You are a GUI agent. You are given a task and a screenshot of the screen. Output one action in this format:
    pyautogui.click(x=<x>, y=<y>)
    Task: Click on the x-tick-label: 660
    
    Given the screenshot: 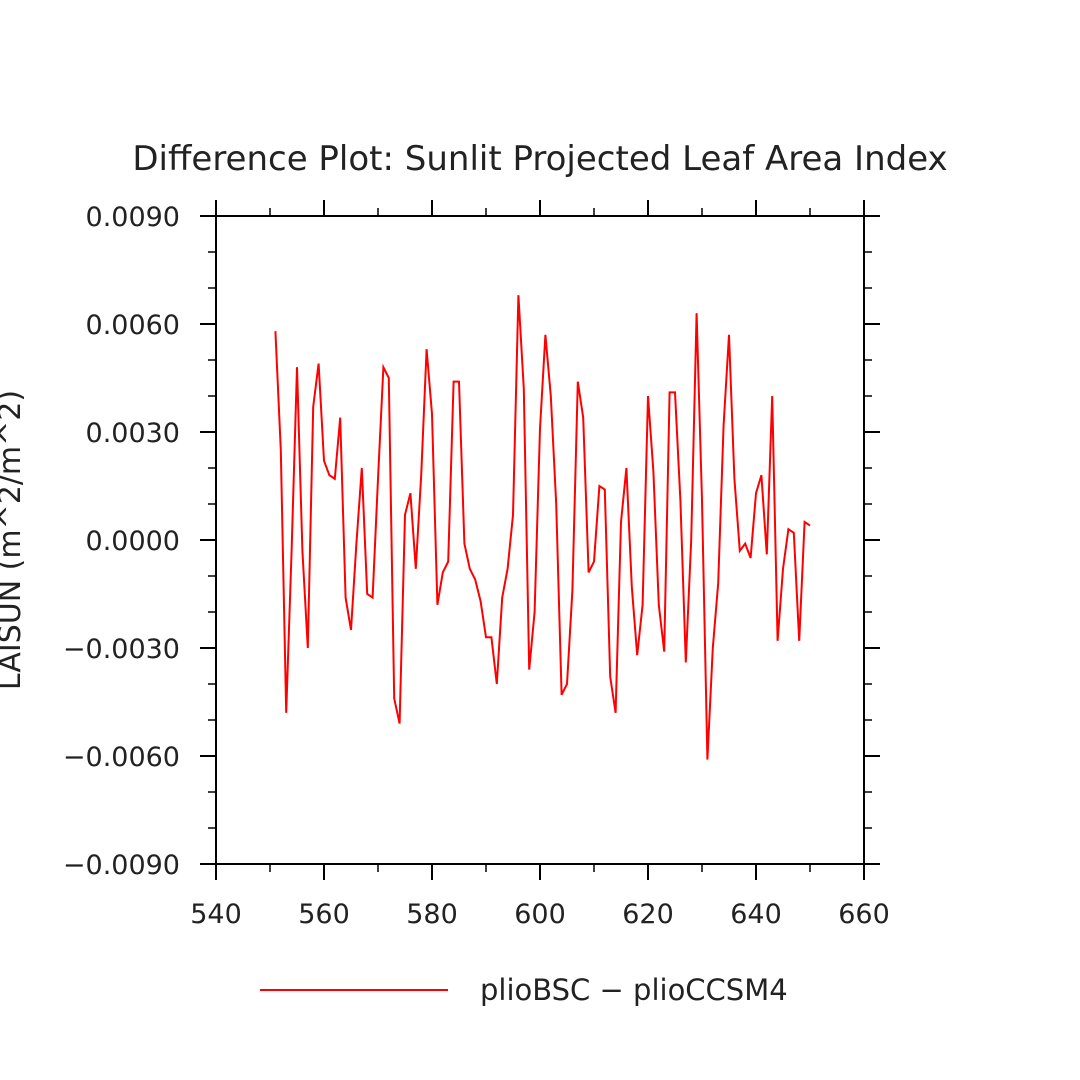 What is the action you would take?
    pyautogui.click(x=864, y=914)
    